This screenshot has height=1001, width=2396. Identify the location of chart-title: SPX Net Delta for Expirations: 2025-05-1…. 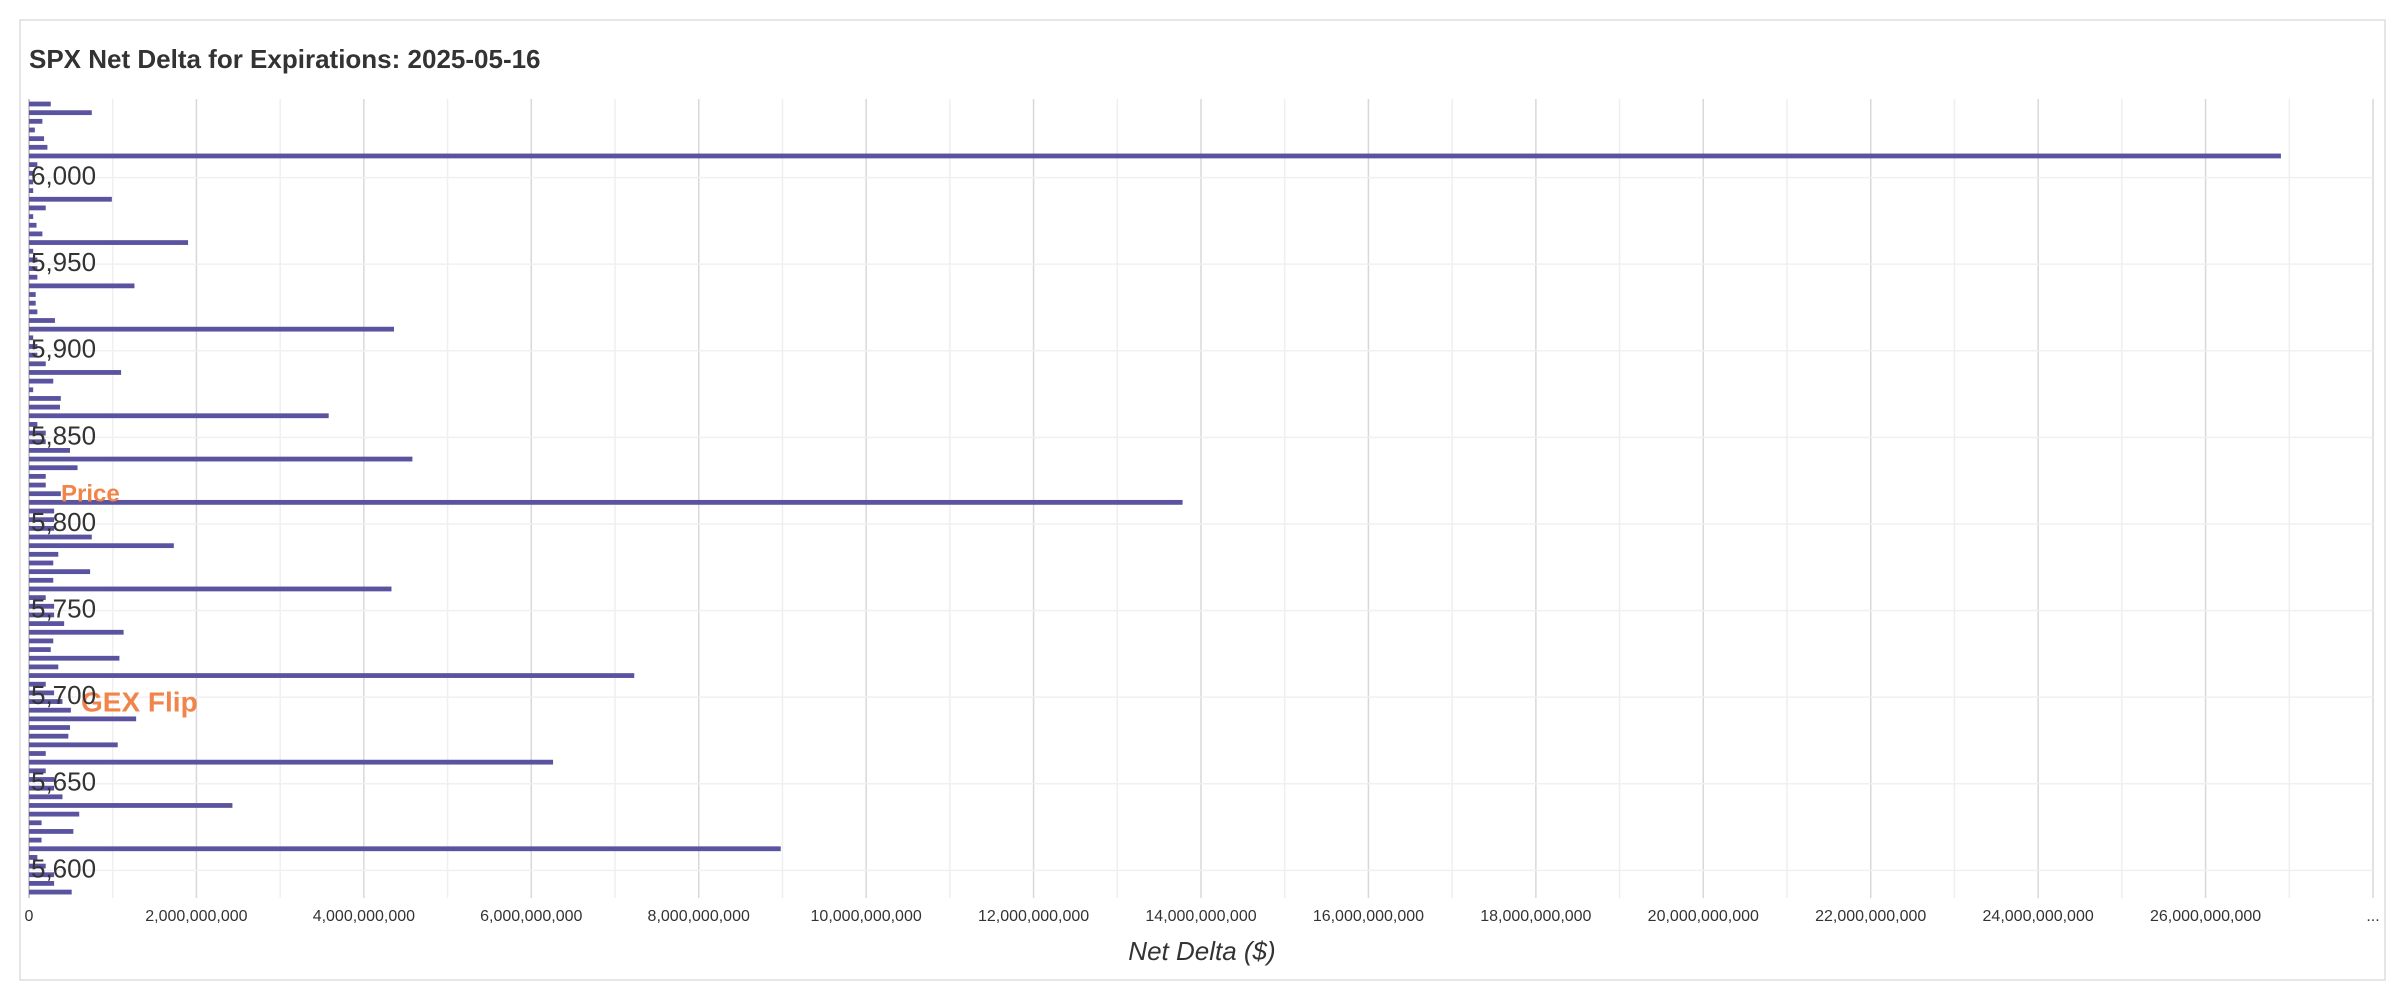
(285, 59).